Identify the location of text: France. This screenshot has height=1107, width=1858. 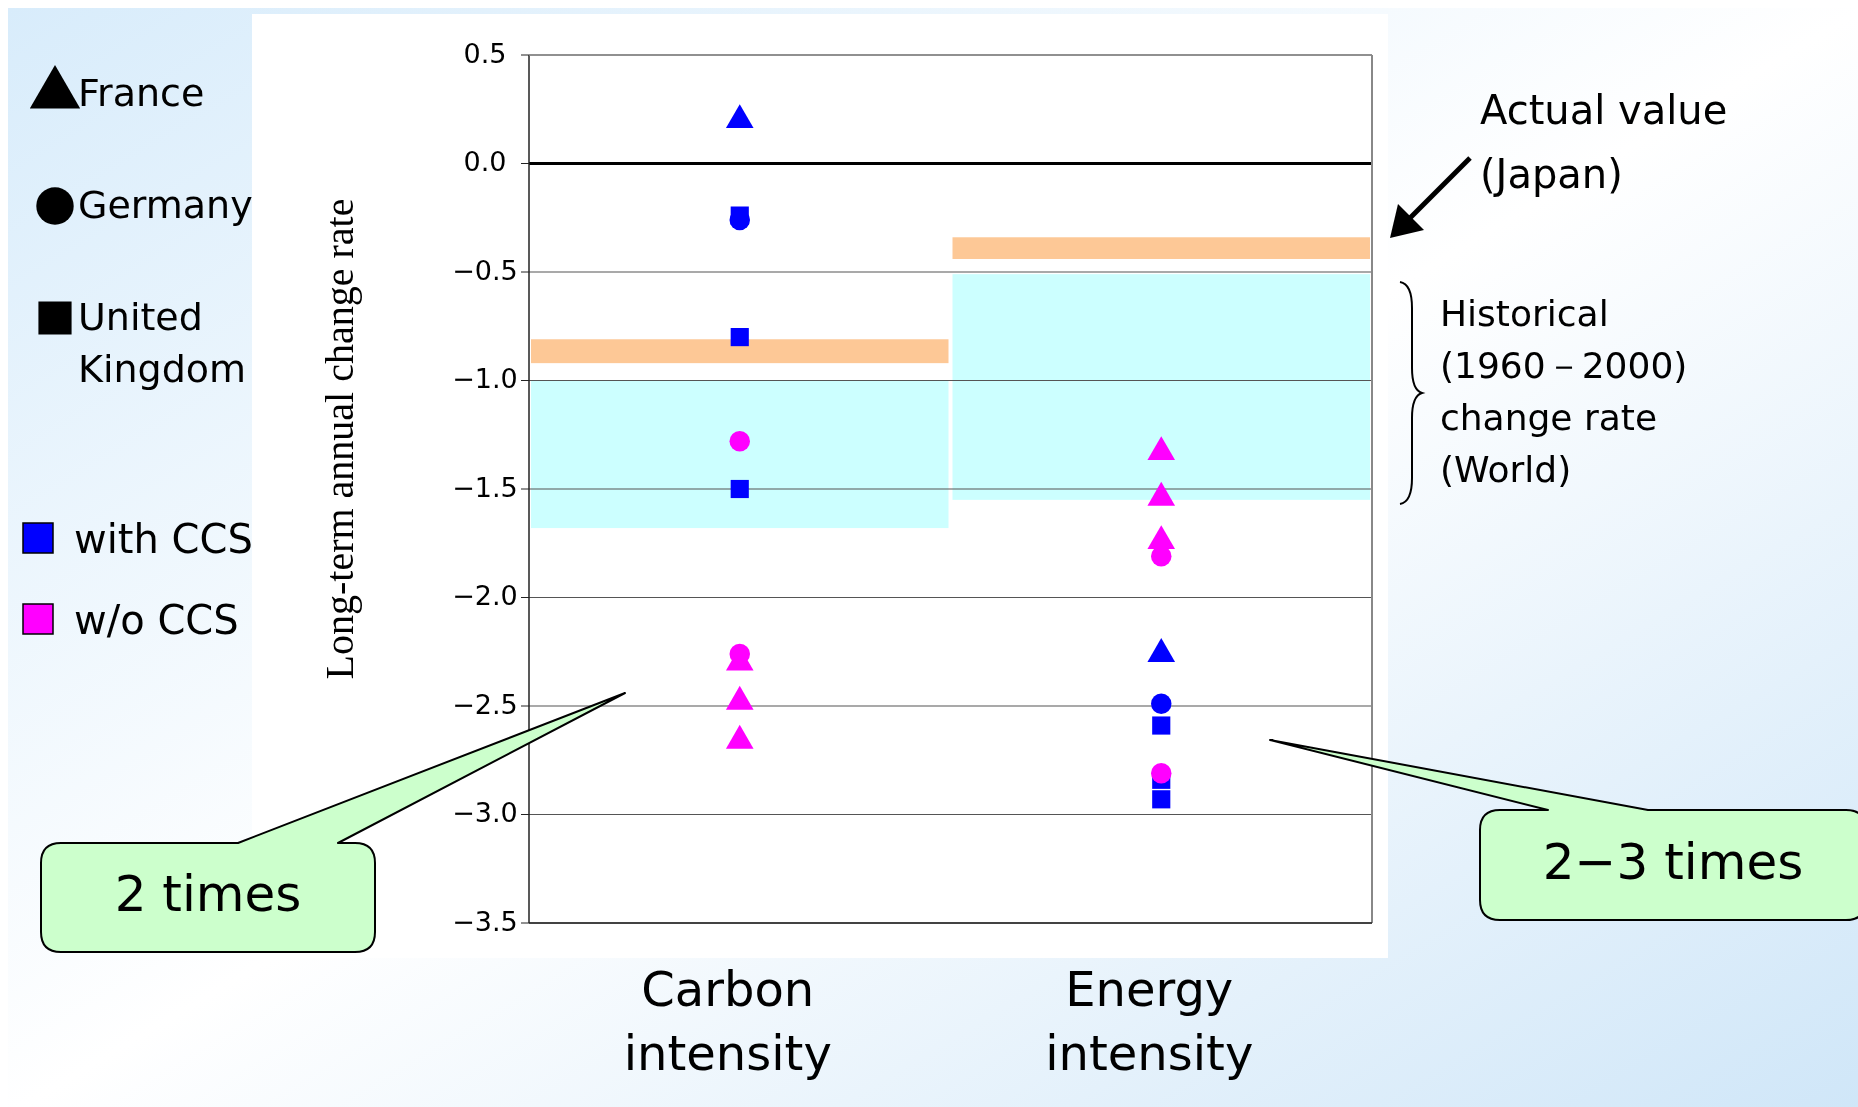
(141, 93).